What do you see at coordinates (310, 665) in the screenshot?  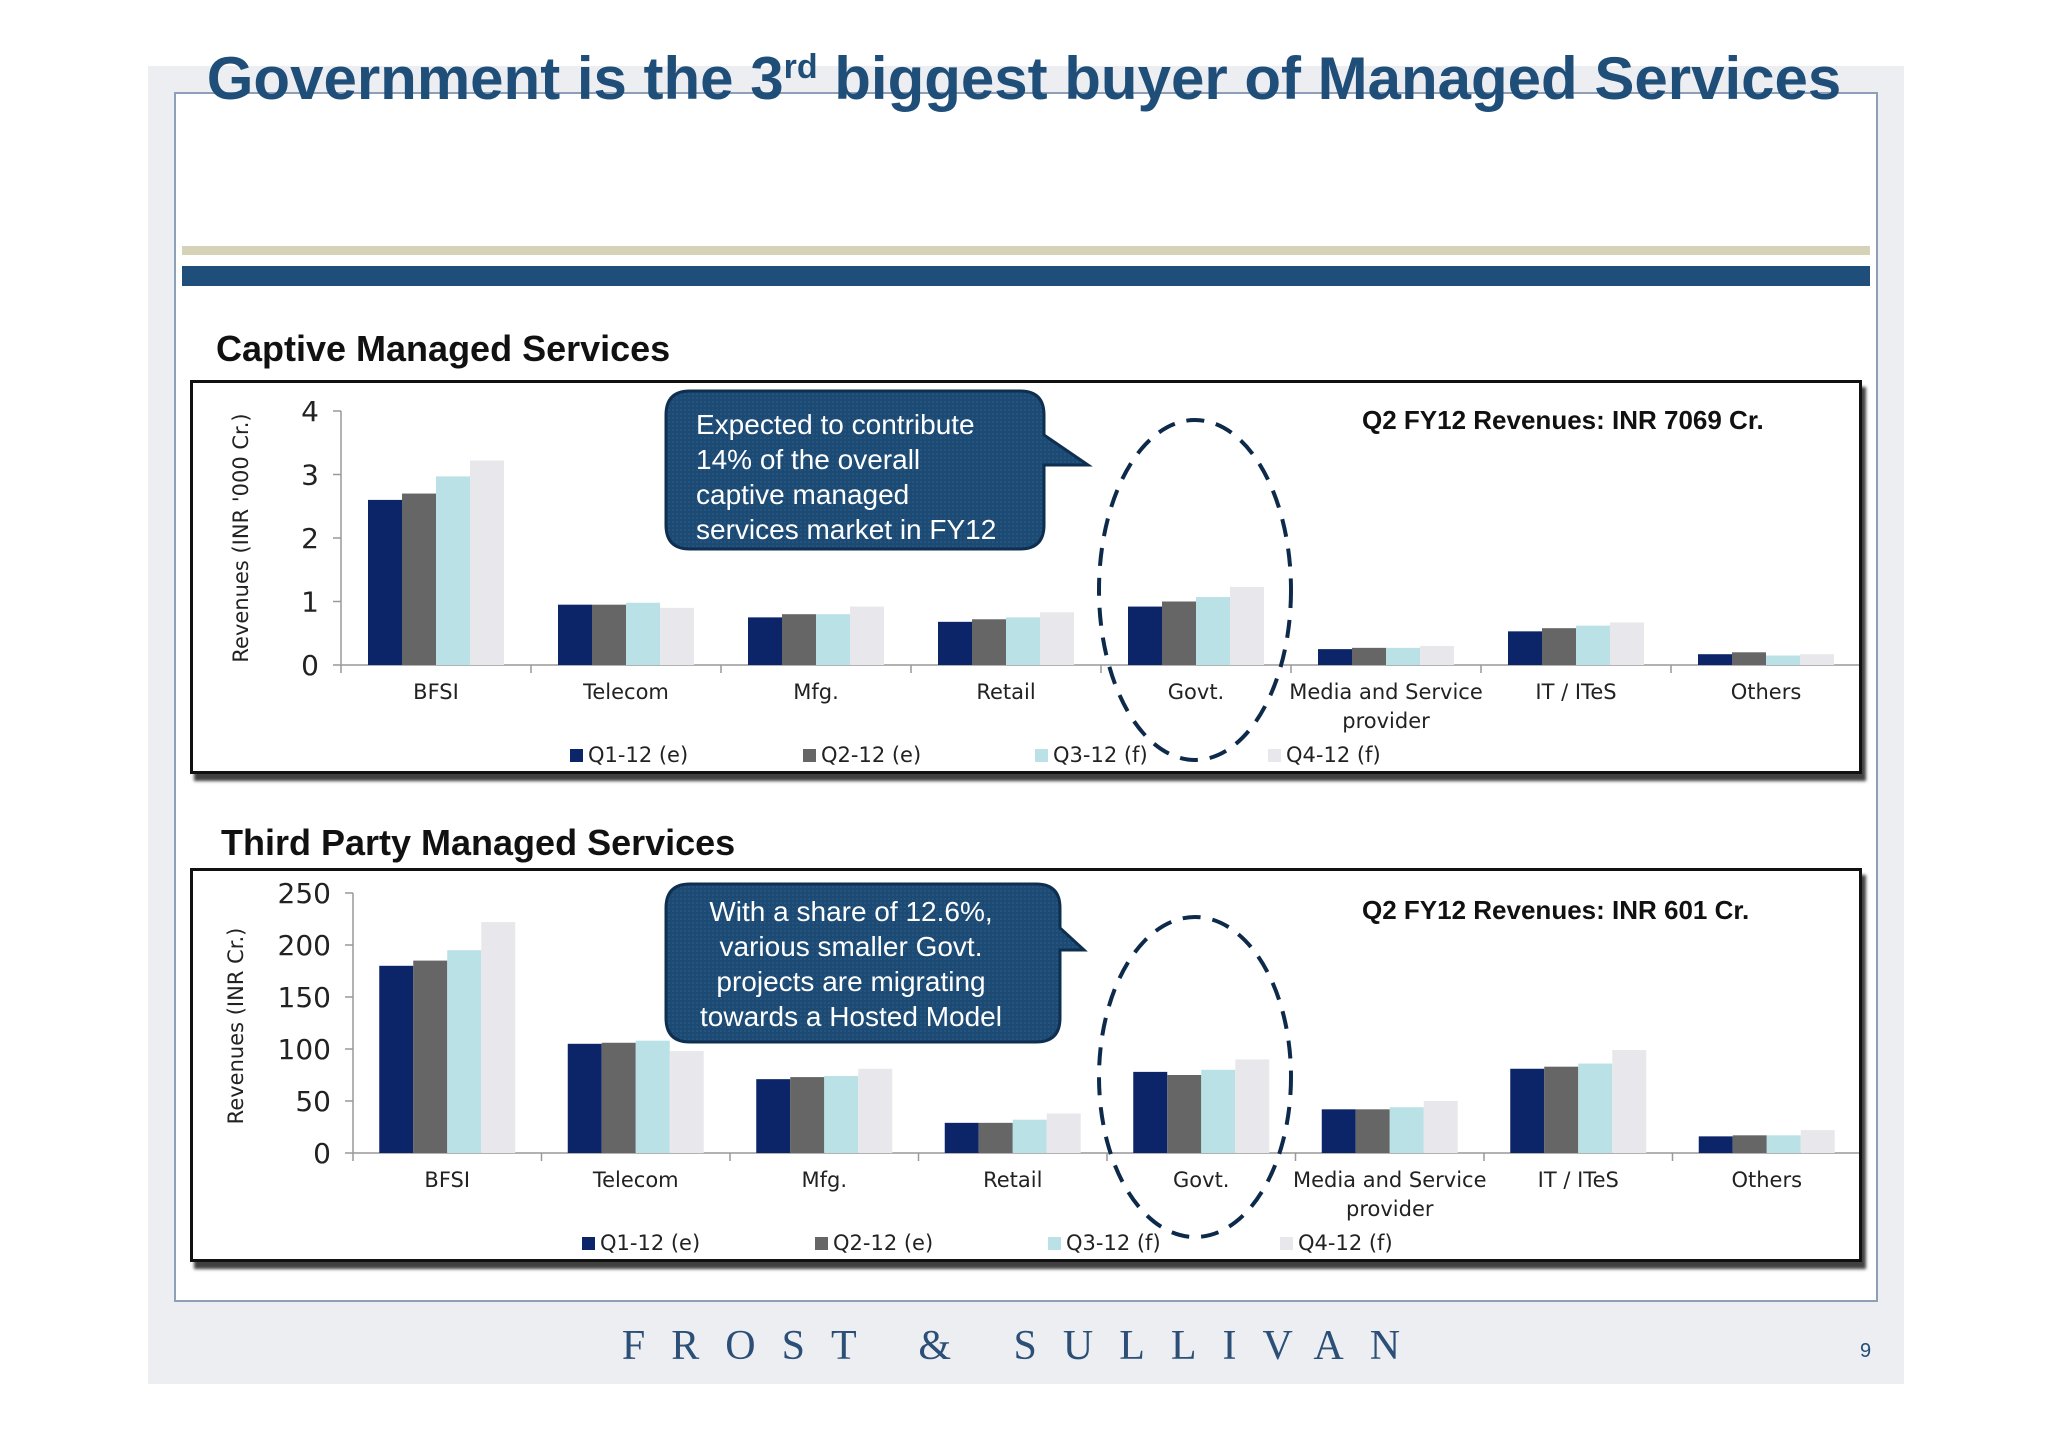 I see `captive-y-tick-label: 0` at bounding box center [310, 665].